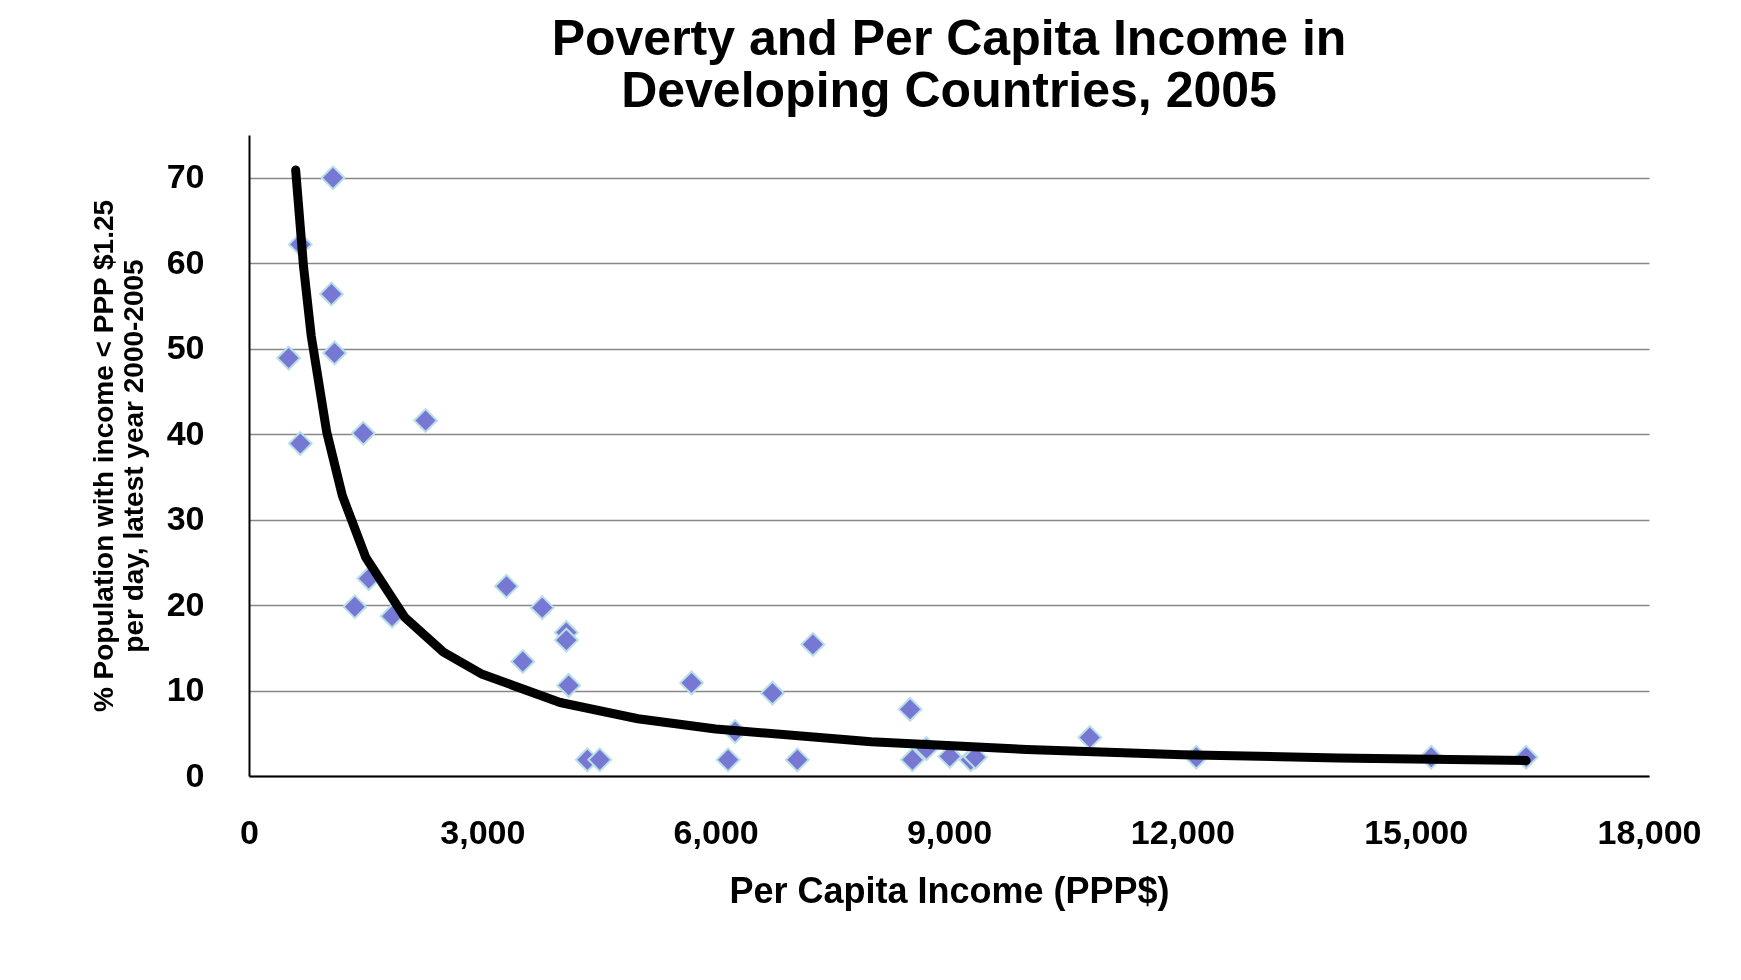 This screenshot has width=1741, height=980. I want to click on text: % Population with income < PPP $1.25, so click(103, 456).